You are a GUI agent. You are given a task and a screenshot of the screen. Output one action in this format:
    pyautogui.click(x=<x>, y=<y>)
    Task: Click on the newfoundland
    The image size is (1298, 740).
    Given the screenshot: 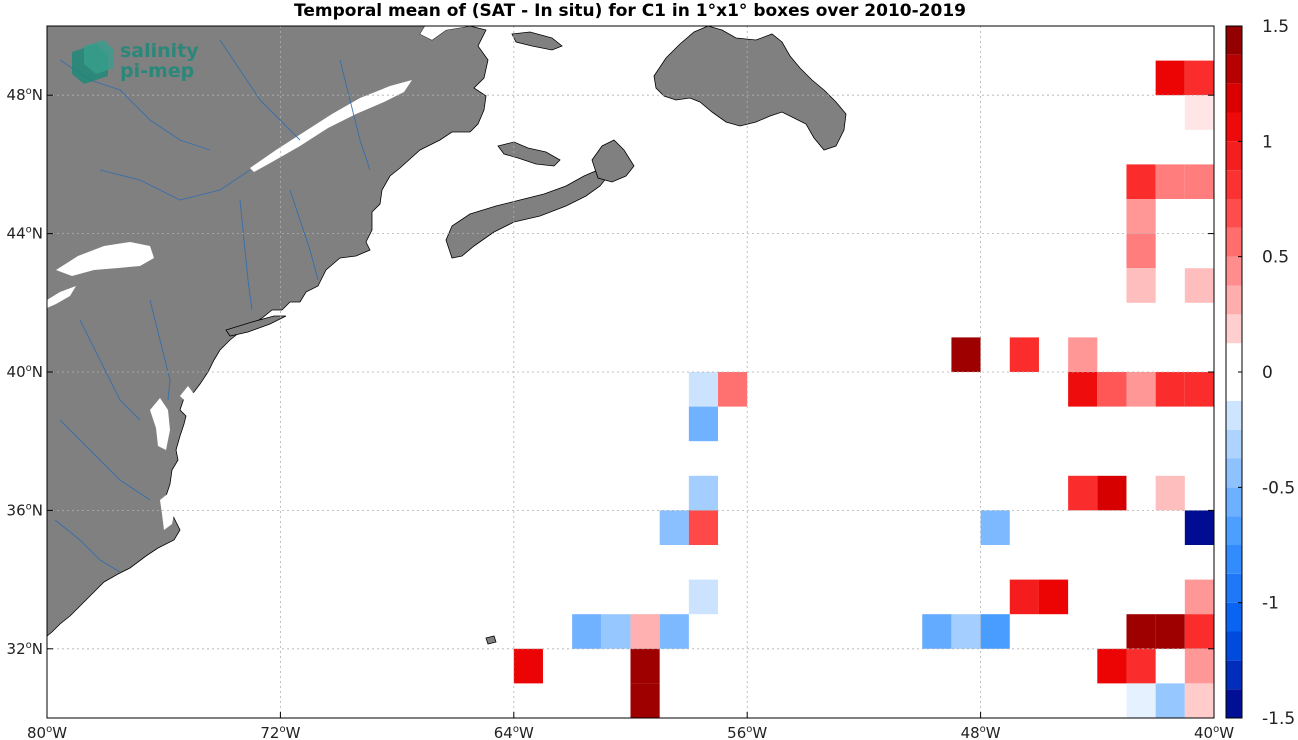 What is the action you would take?
    pyautogui.click(x=750, y=88)
    